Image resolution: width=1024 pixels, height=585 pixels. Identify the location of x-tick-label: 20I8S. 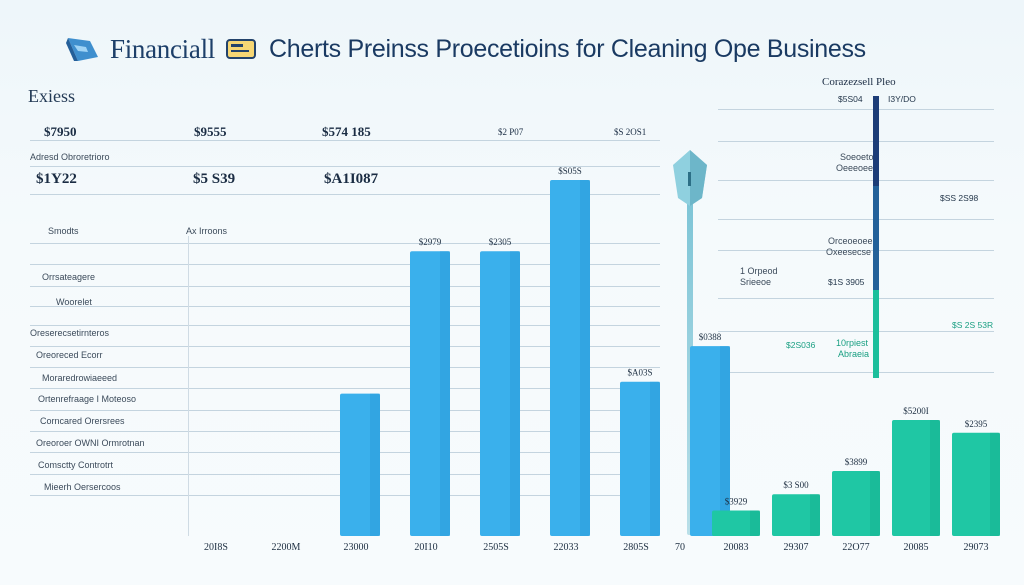
(216, 547).